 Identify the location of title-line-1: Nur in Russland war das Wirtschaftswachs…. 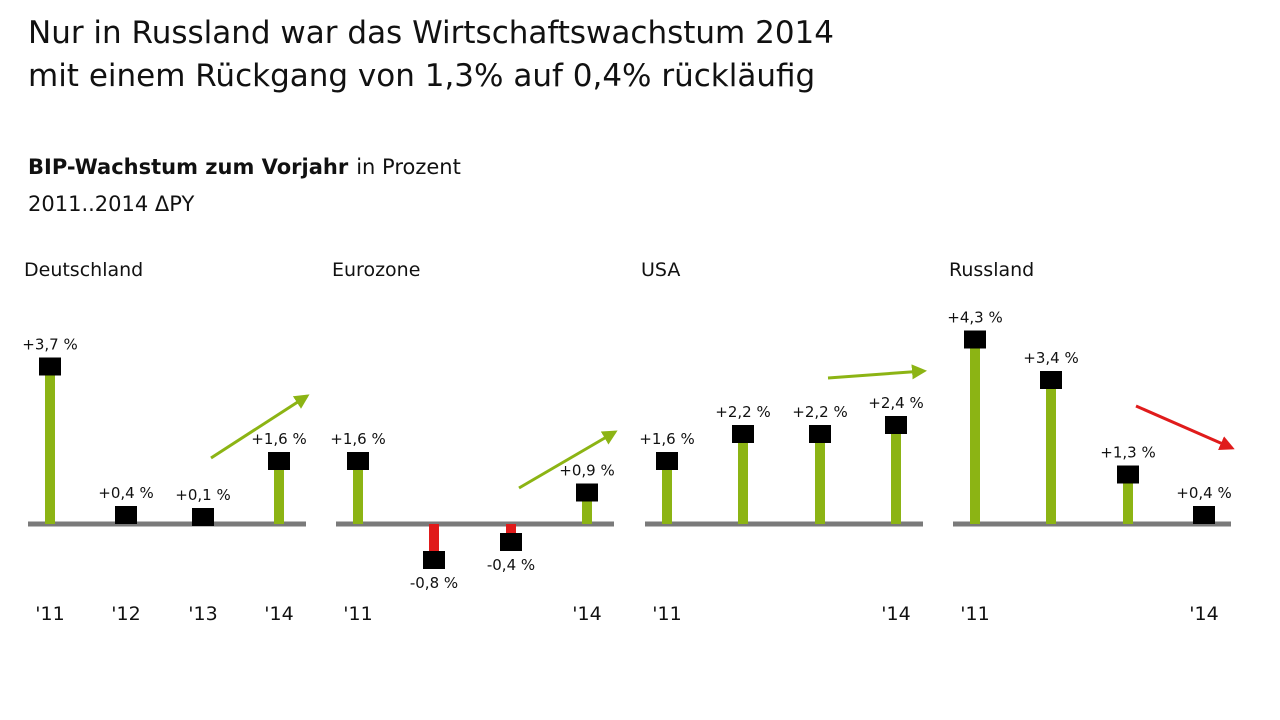
(431, 33).